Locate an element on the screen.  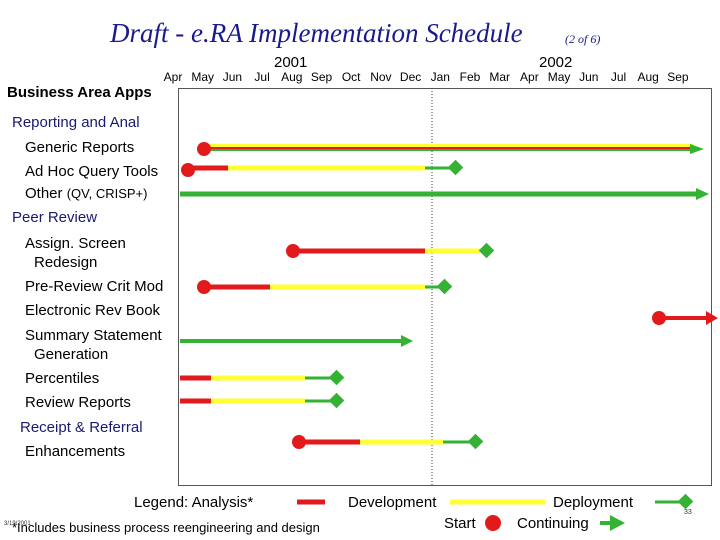
legend-title: Legend: is located at coordinates (161, 502).